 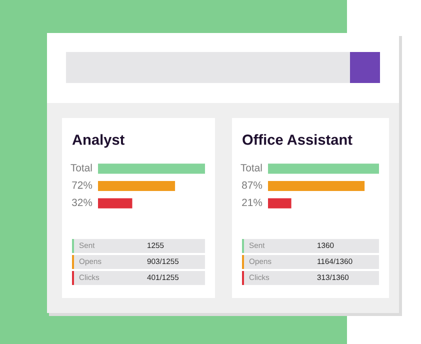 What do you see at coordinates (252, 202) in the screenshot?
I see `data-label: 21%` at bounding box center [252, 202].